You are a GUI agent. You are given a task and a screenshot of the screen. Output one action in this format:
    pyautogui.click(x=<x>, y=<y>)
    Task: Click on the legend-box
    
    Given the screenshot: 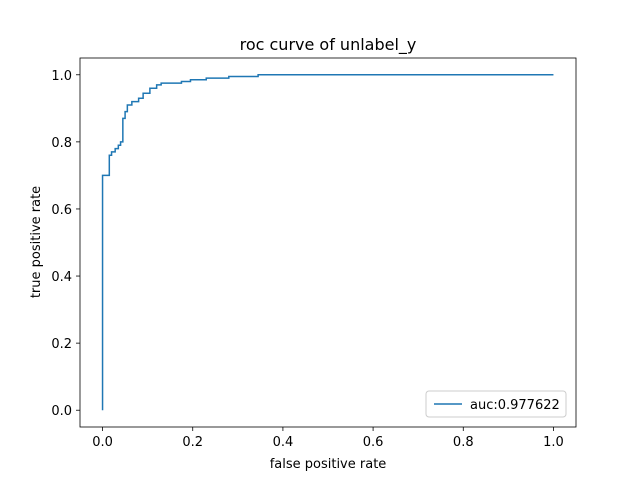 What is the action you would take?
    pyautogui.click(x=496, y=404)
    